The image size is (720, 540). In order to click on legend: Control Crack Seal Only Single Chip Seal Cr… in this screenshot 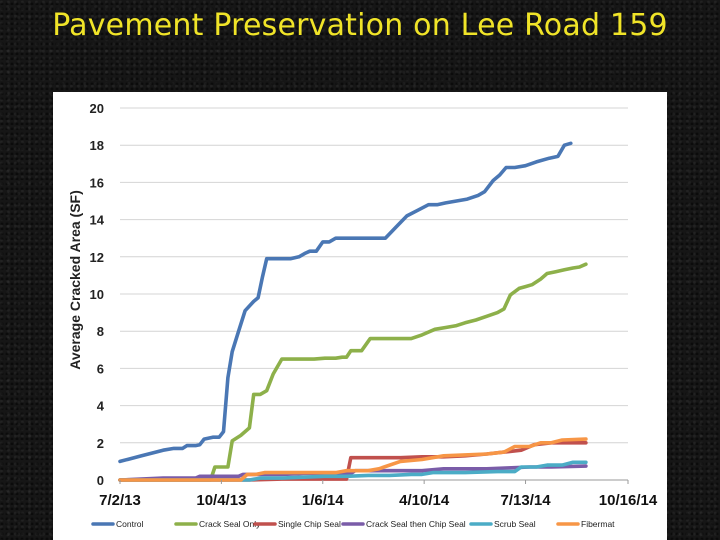, I will do `click(353, 524)`.